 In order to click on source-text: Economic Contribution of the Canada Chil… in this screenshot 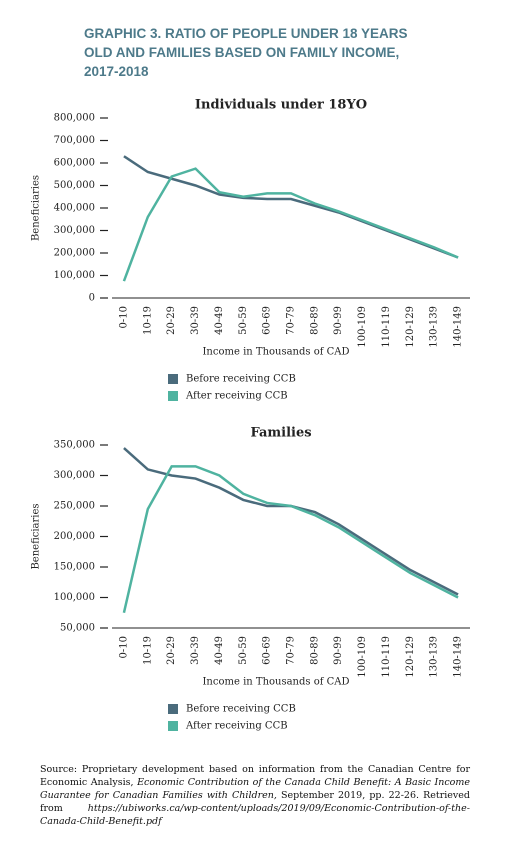, I will do `click(255, 789)`.